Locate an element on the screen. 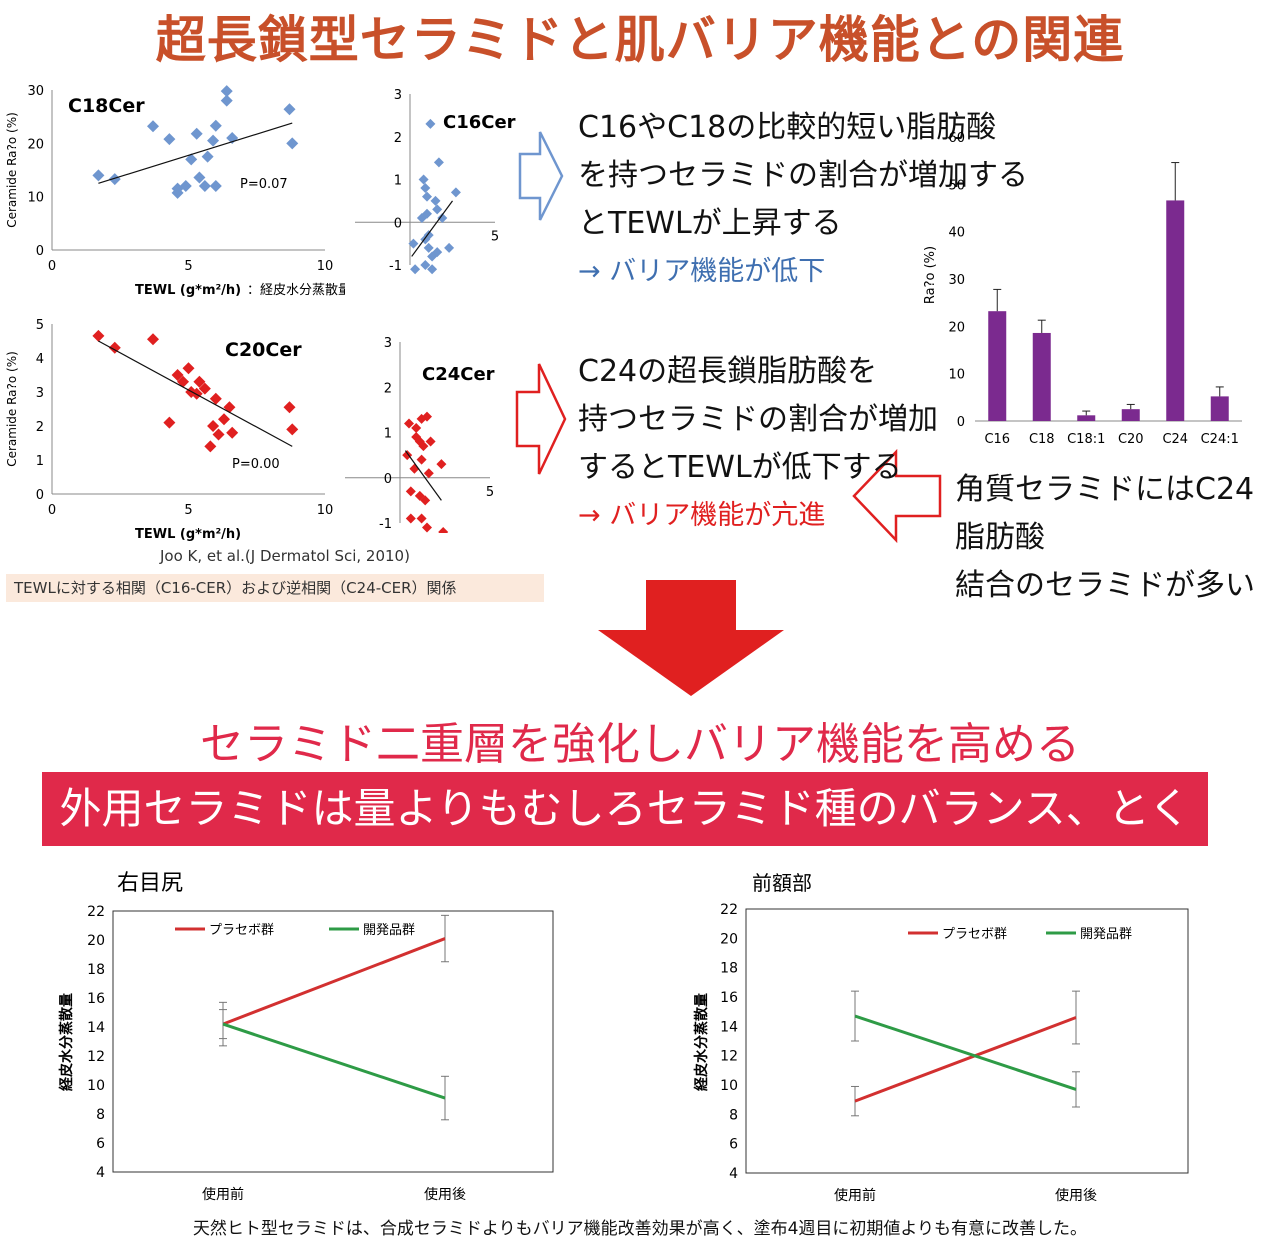  scatter-c24: -1 0 1 2 3 5 C24Cer is located at coordinates (420, 434).